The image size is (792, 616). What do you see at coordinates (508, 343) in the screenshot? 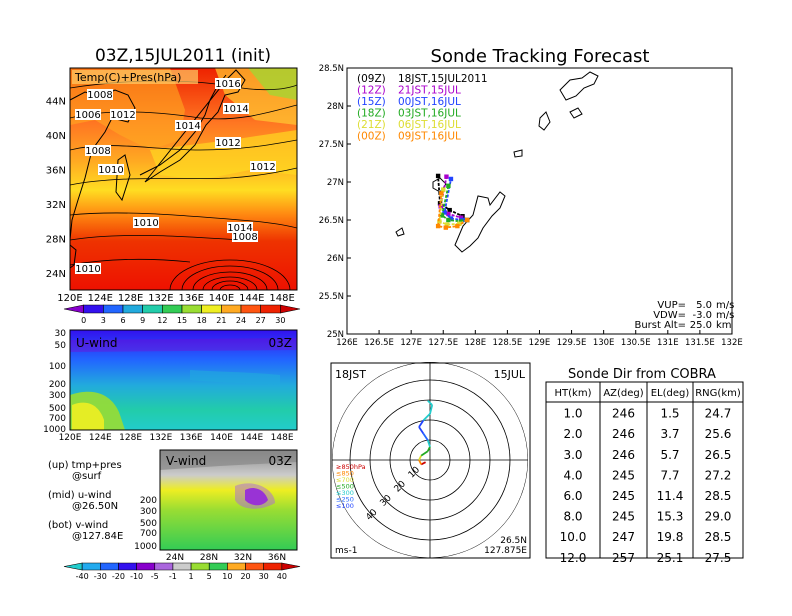
I see `track-x-tick: 128.5E` at bounding box center [508, 343].